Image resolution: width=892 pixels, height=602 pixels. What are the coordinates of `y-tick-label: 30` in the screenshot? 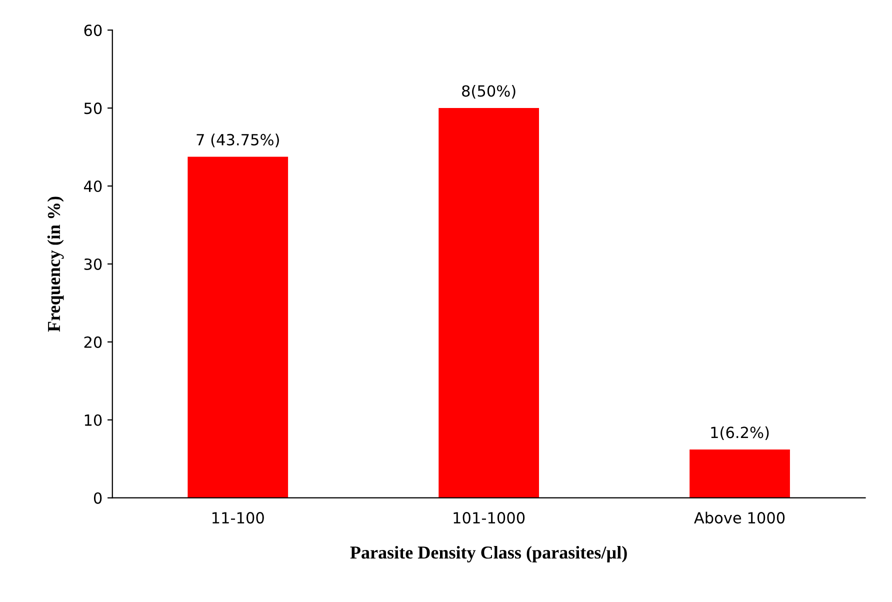 It's located at (93, 264).